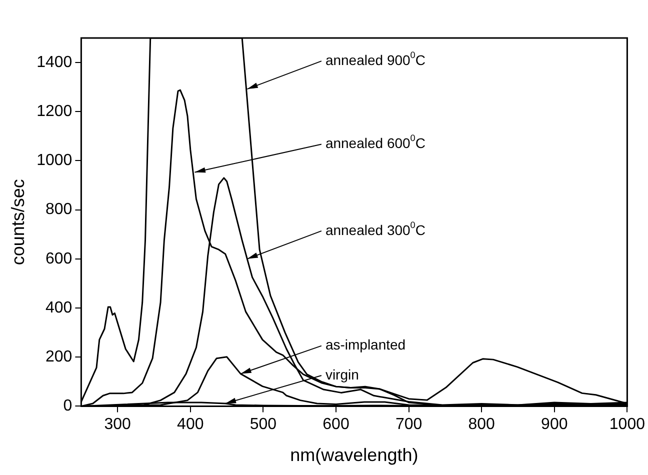  What do you see at coordinates (408, 425) in the screenshot?
I see `x-tick-label: 700` at bounding box center [408, 425].